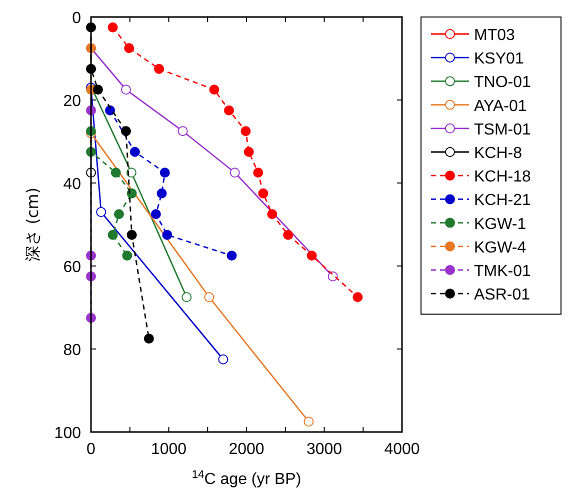  What do you see at coordinates (246, 449) in the screenshot?
I see `x-tick-label: 2000` at bounding box center [246, 449].